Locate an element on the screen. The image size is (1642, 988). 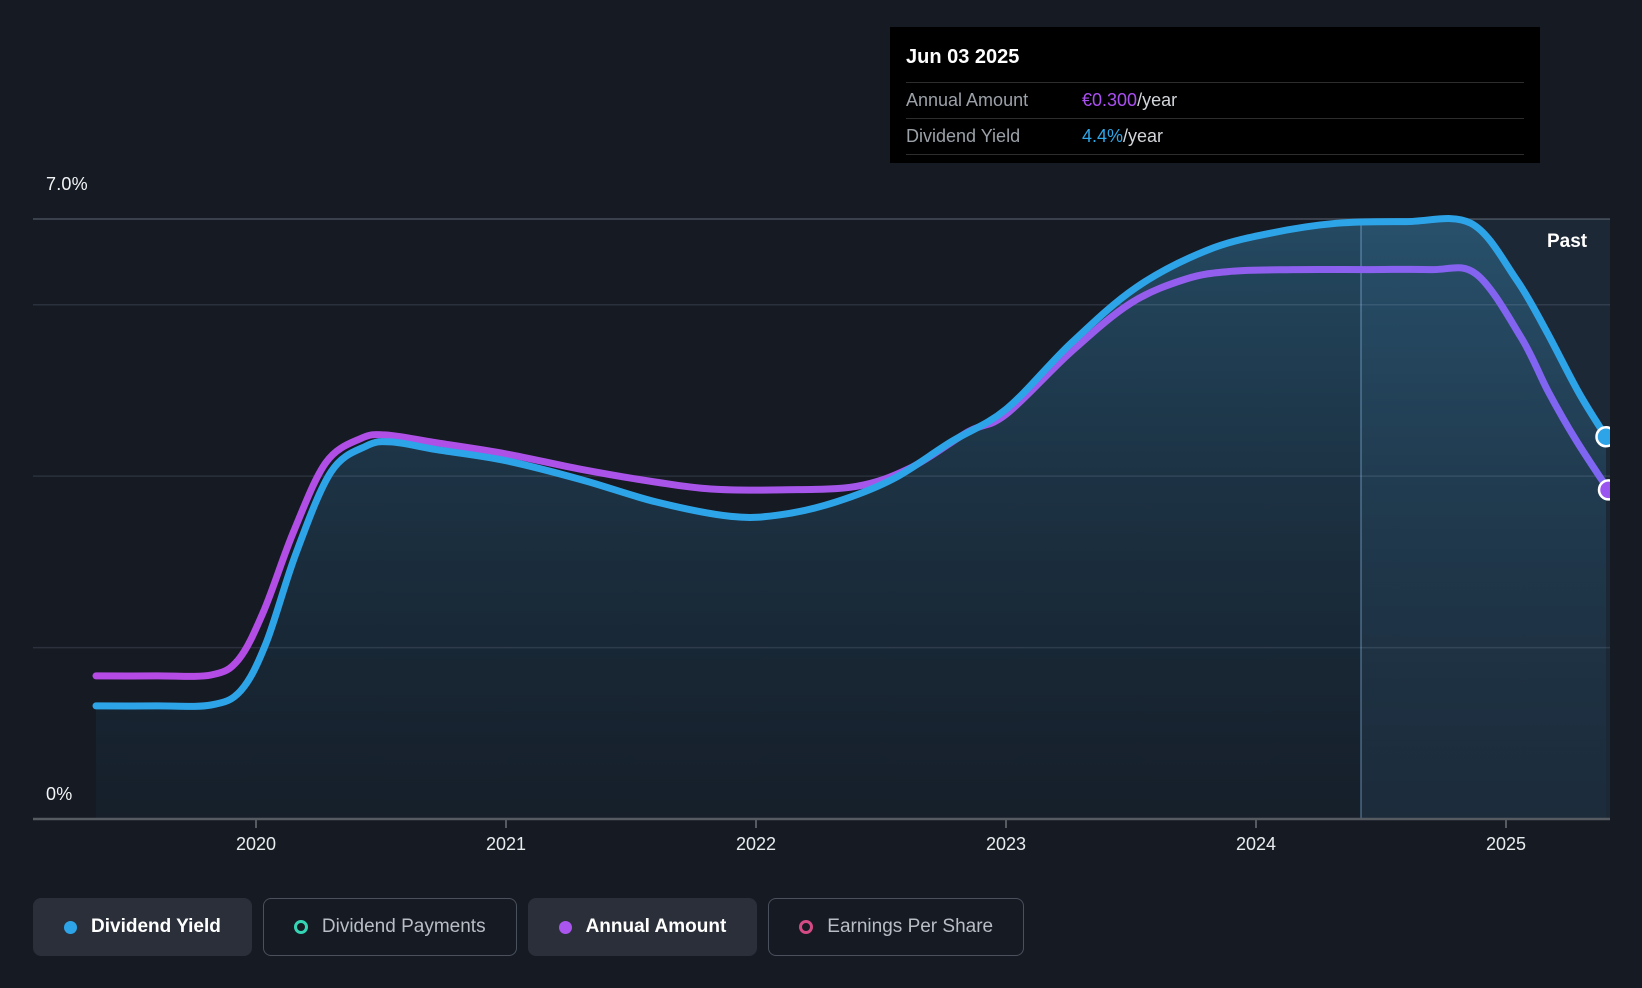
tooltip-date: Jun 03 2025 is located at coordinates (963, 57).